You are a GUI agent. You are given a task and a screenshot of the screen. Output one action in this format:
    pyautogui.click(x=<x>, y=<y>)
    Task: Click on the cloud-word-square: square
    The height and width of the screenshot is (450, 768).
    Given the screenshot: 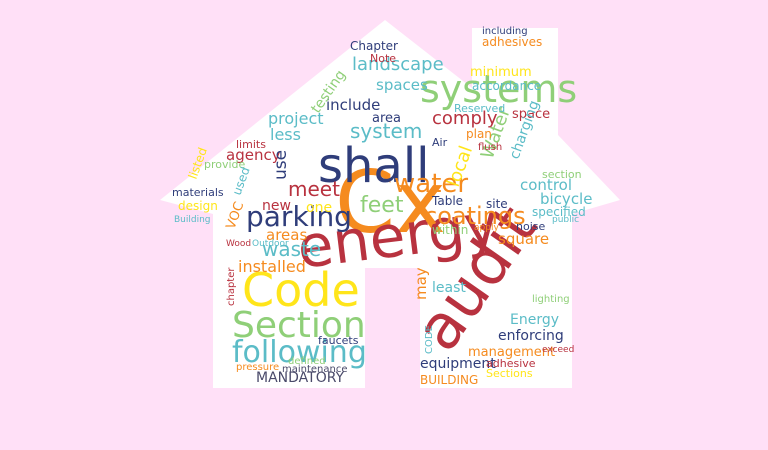 What is the action you would take?
    pyautogui.click(x=523, y=239)
    